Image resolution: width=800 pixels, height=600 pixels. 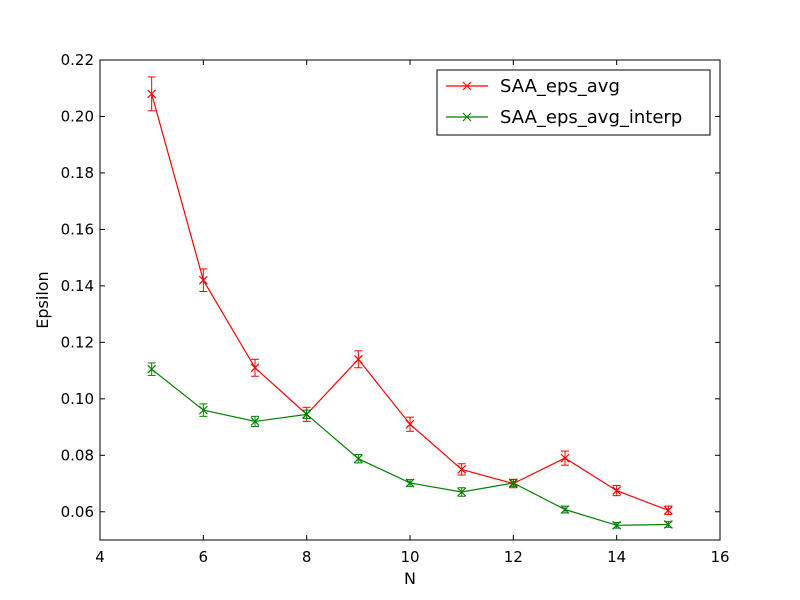 What do you see at coordinates (467, 117) in the screenshot?
I see `legend-marker-saa-eps-avg-interp` at bounding box center [467, 117].